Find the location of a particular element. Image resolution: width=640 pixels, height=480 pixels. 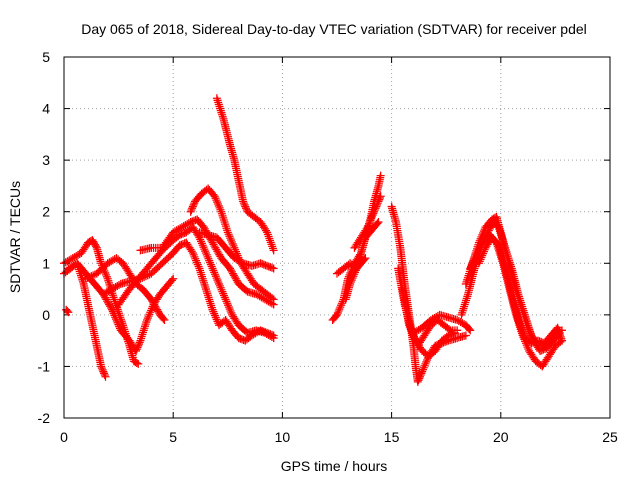

y-tick-label: 5 is located at coordinates (46, 57).